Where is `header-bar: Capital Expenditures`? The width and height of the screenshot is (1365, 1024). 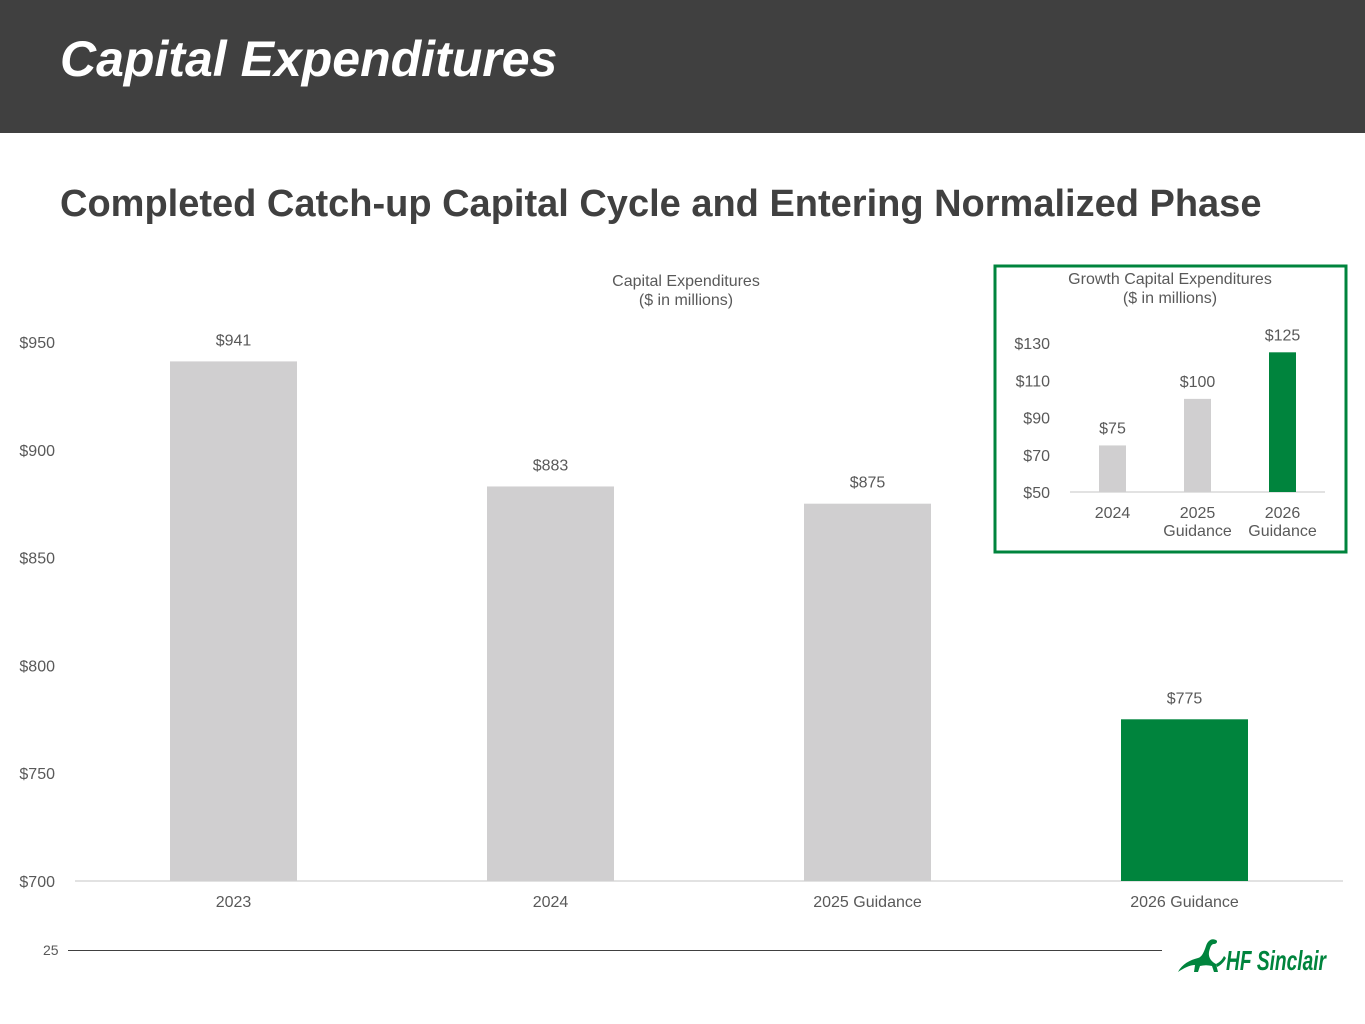
header-bar: Capital Expenditures is located at coordinates (682, 66).